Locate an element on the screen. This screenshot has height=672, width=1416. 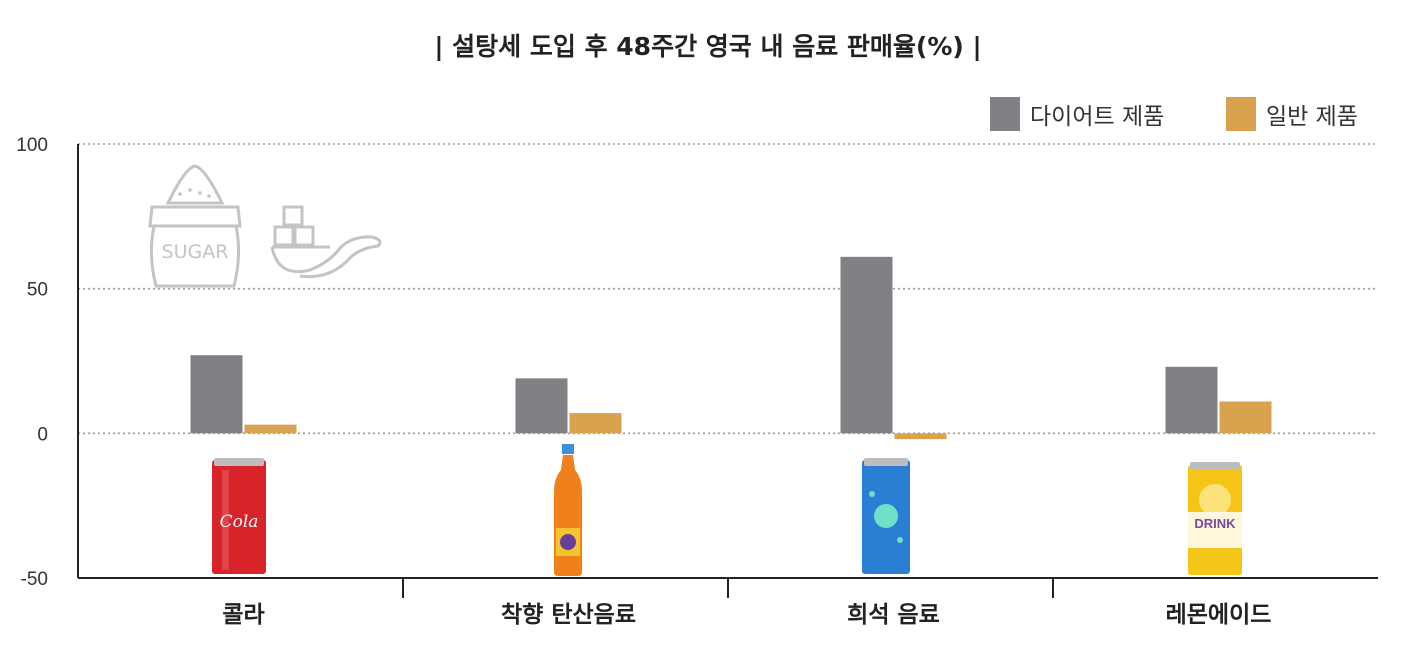
sugar-cubes-spoon-icon is located at coordinates (326, 242).